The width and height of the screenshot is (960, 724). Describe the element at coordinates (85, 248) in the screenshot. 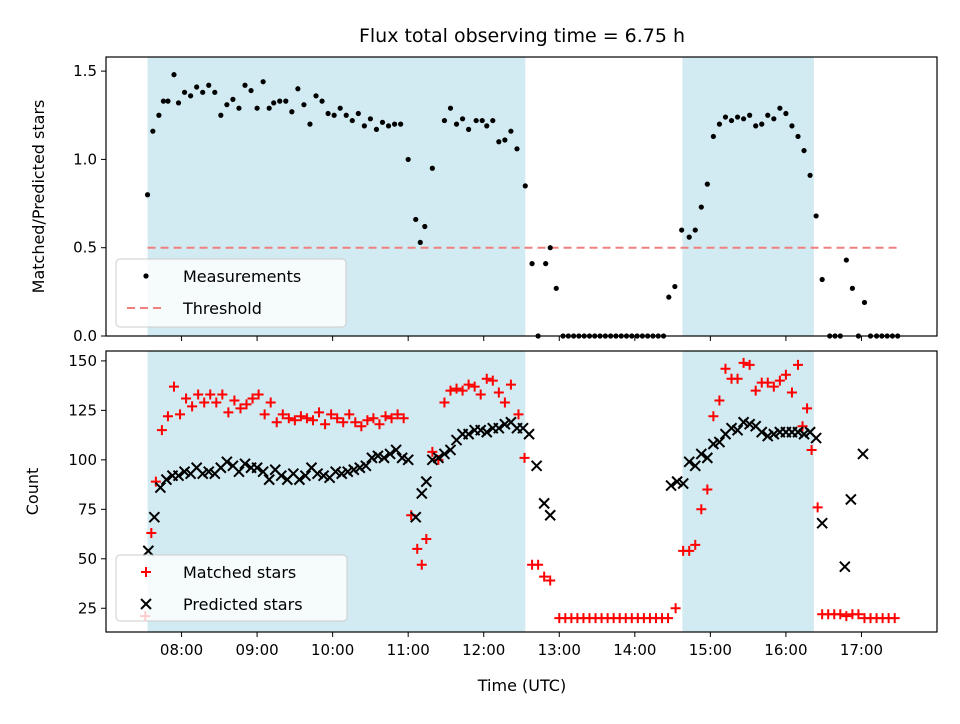

I see `y-tick-label: 0.5` at that location.